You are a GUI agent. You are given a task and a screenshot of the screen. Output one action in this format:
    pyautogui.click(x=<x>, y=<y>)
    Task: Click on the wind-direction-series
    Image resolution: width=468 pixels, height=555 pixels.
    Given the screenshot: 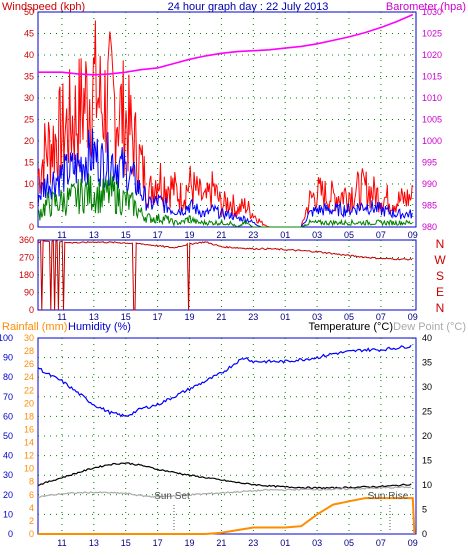 What is the action you would take?
    pyautogui.click(x=225, y=275)
    